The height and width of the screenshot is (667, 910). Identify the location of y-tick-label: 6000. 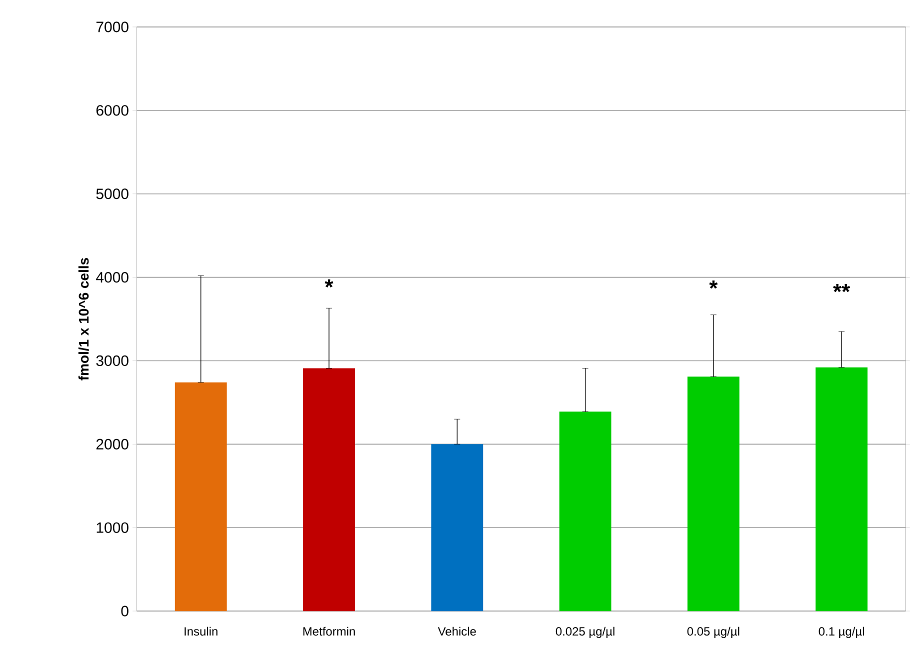
(112, 110).